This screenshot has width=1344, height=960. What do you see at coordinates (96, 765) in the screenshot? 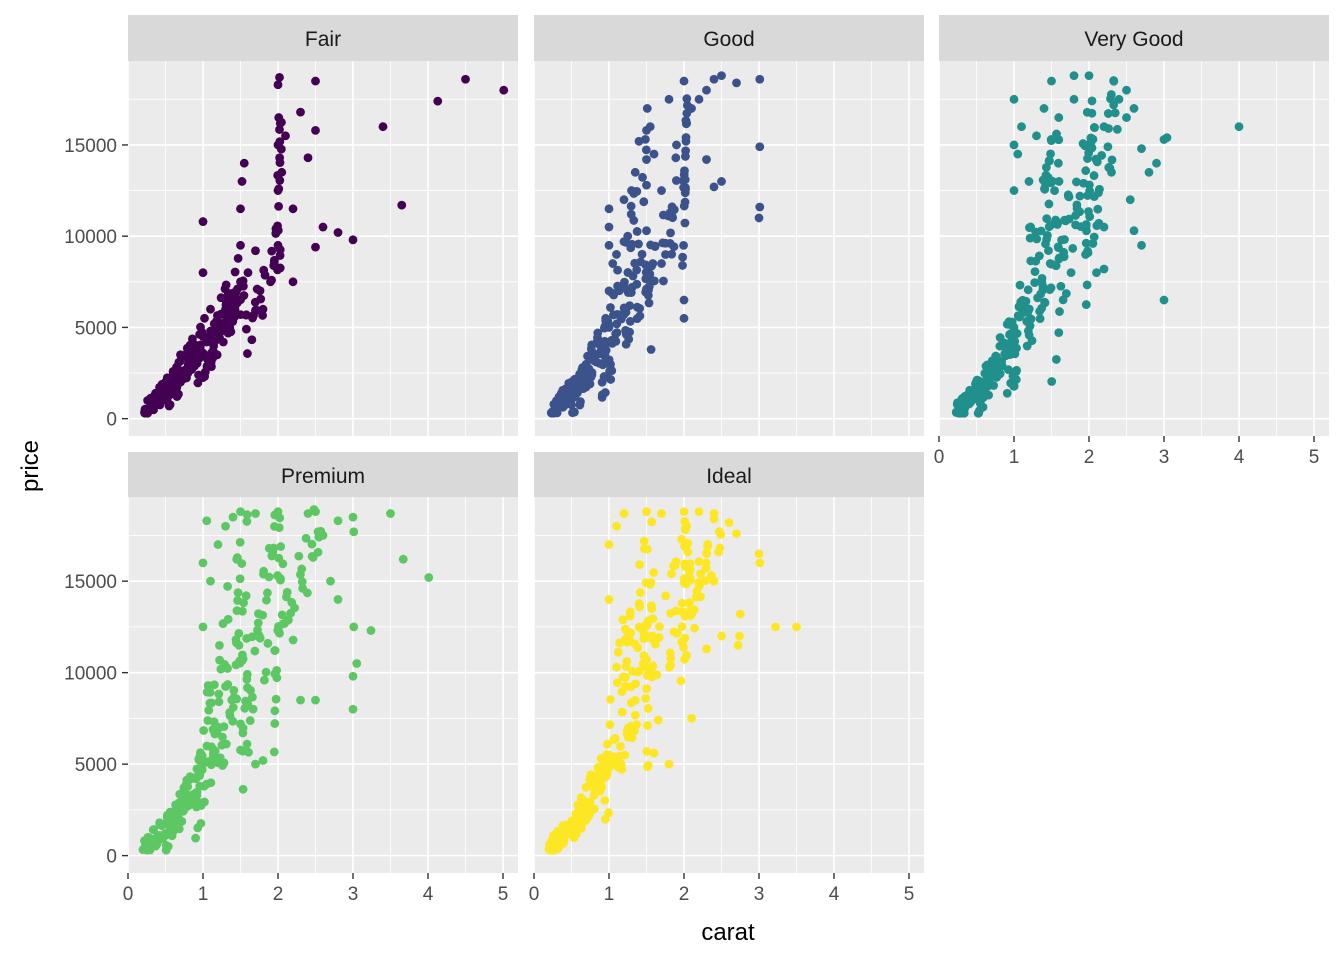
I see `y-tick-label: 5000` at bounding box center [96, 765].